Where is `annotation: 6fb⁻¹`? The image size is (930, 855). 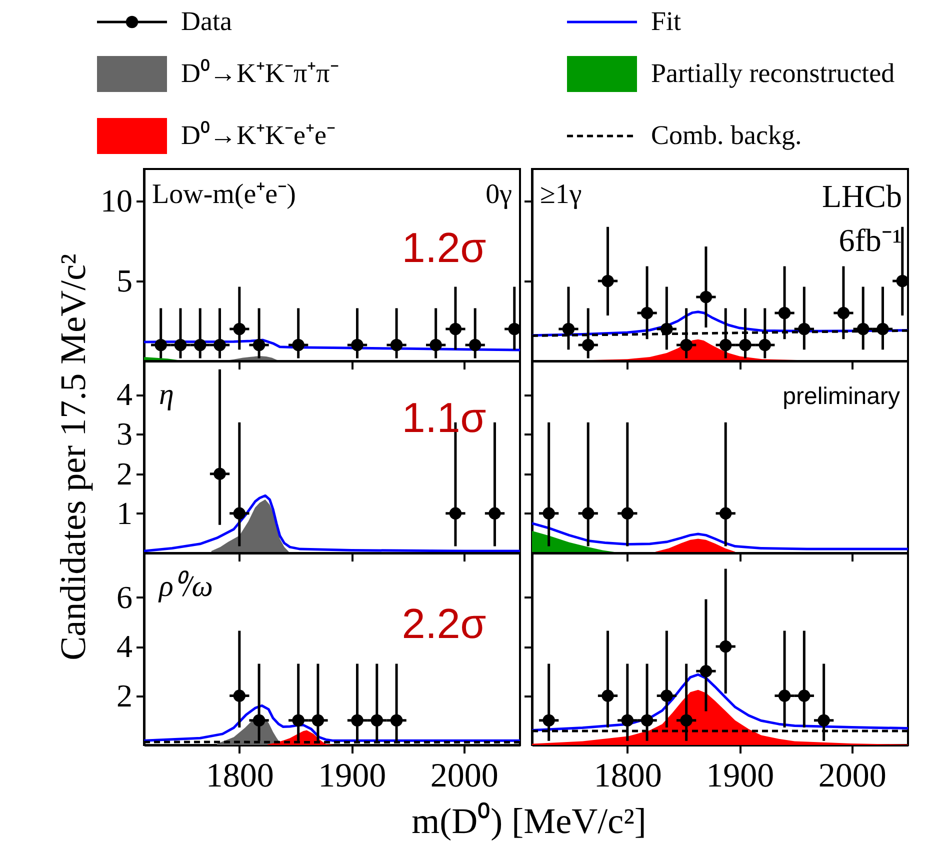
annotation: 6fb⁻¹ is located at coordinates (870, 240).